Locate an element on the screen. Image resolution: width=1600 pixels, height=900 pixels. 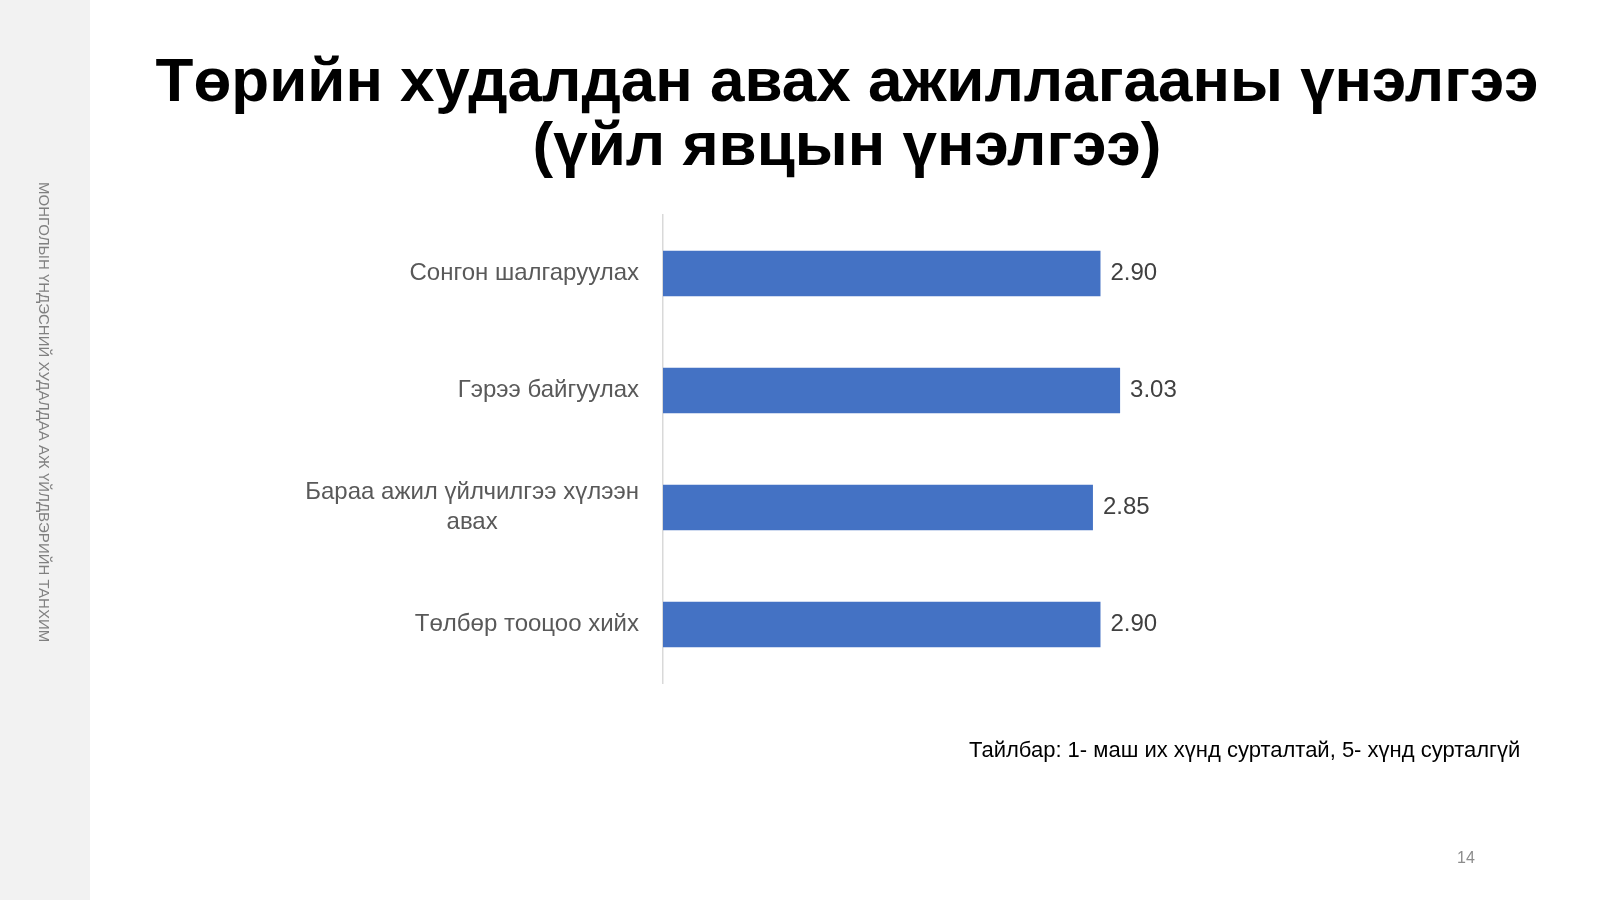
text: 14 is located at coordinates (1466, 858).